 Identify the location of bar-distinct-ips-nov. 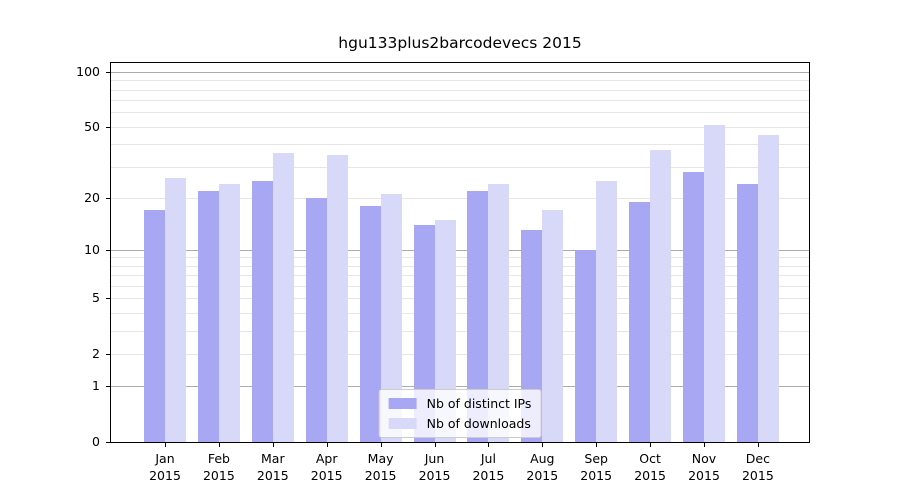
(693, 307).